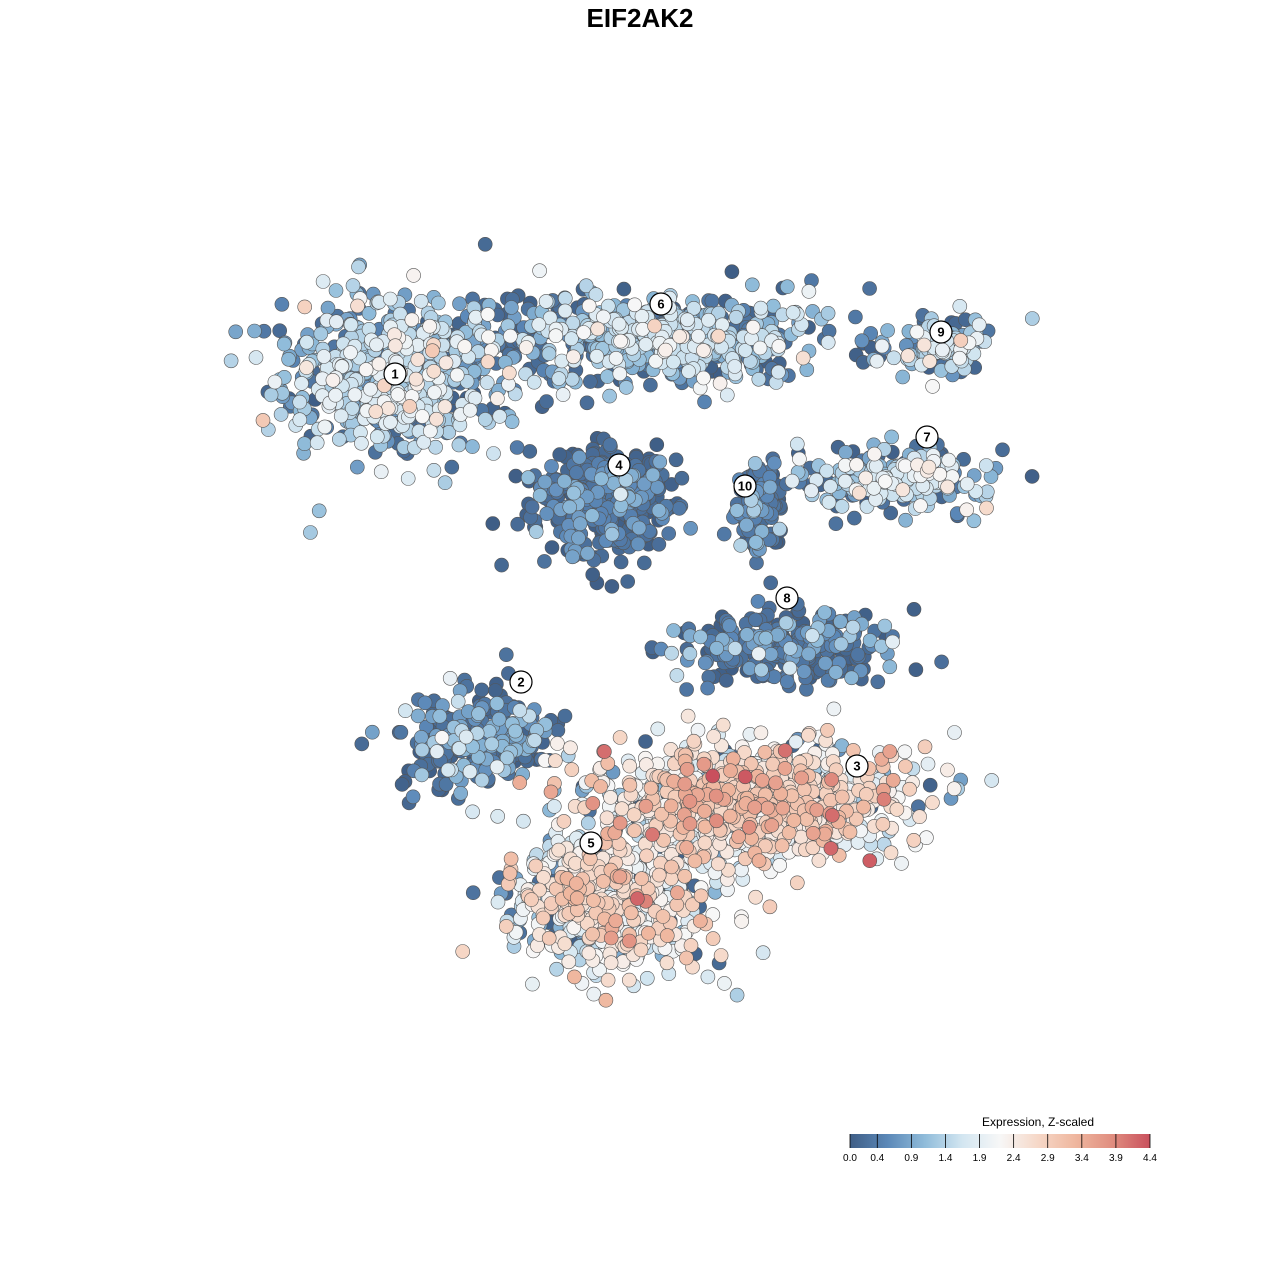 The image size is (1280, 1280). What do you see at coordinates (640, 18) in the screenshot?
I see `chart-title: EIF2AK2` at bounding box center [640, 18].